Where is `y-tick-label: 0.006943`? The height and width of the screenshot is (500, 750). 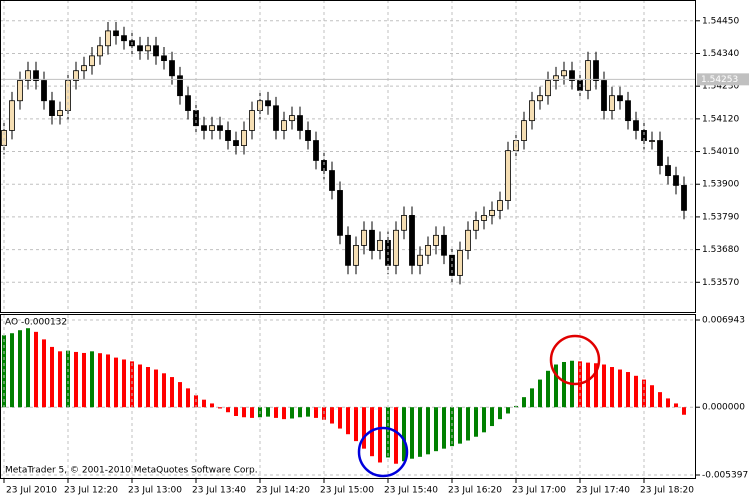 y-tick-label: 0.006943 is located at coordinates (723, 321).